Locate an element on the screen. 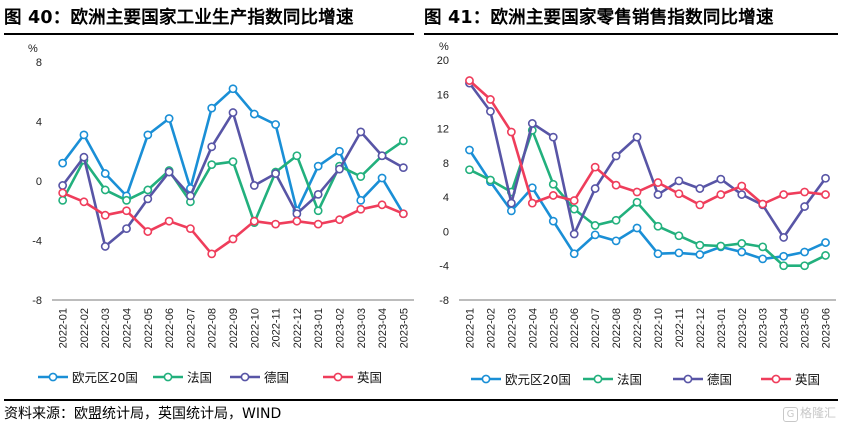 This screenshot has height=430, width=842. series-line-uk is located at coordinates (647, 143).